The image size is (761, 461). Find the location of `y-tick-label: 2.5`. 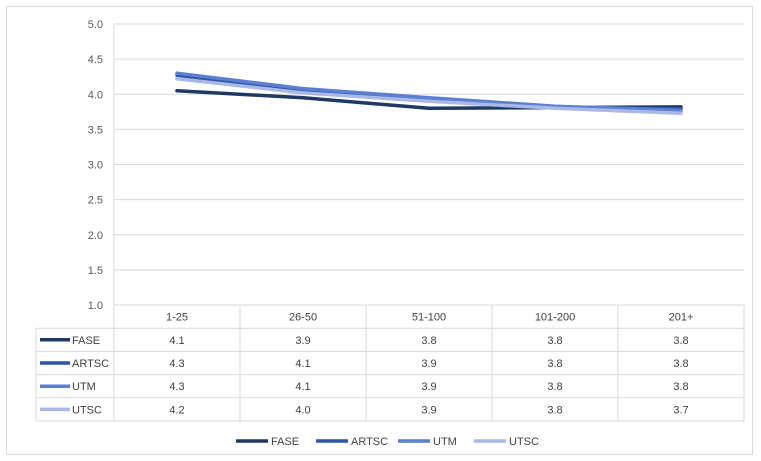

y-tick-label: 2.5 is located at coordinates (95, 201).